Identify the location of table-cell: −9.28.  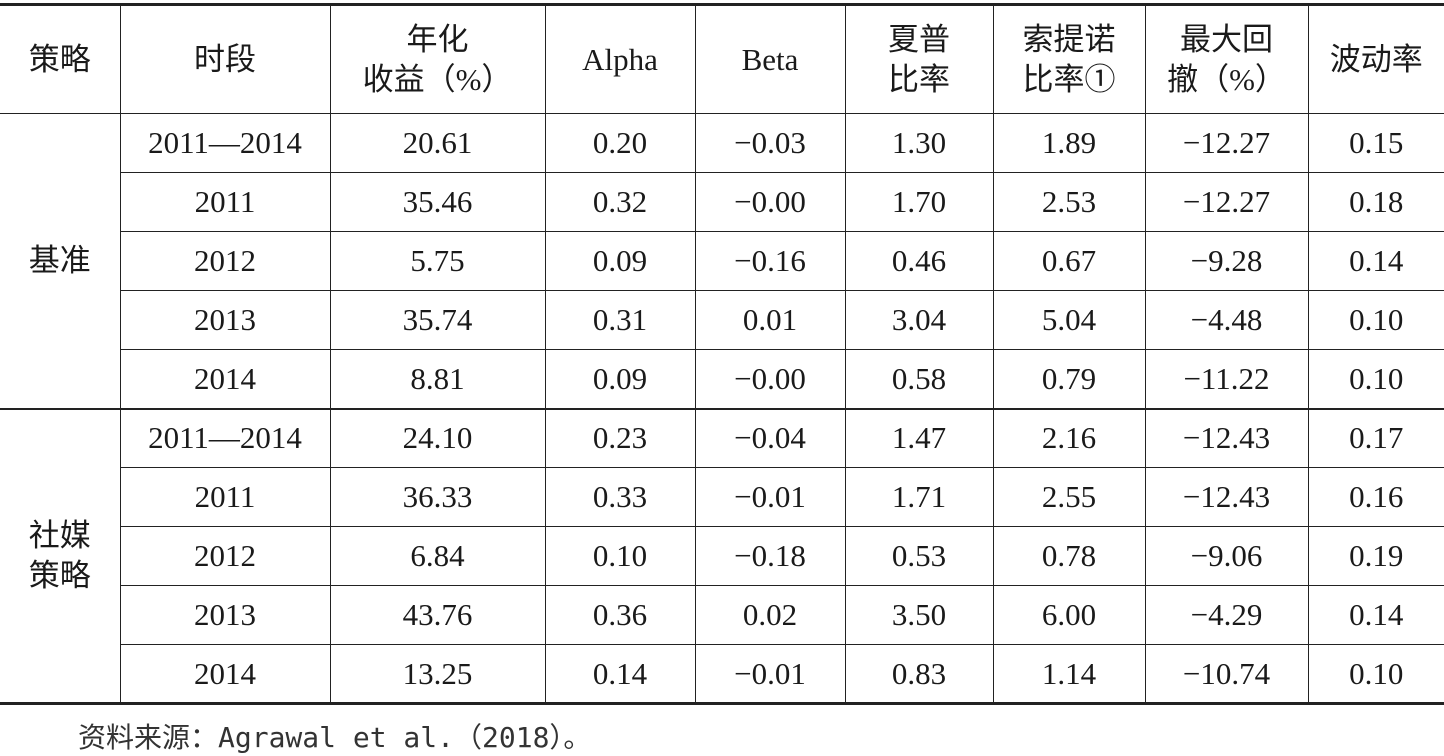
(1226, 261).